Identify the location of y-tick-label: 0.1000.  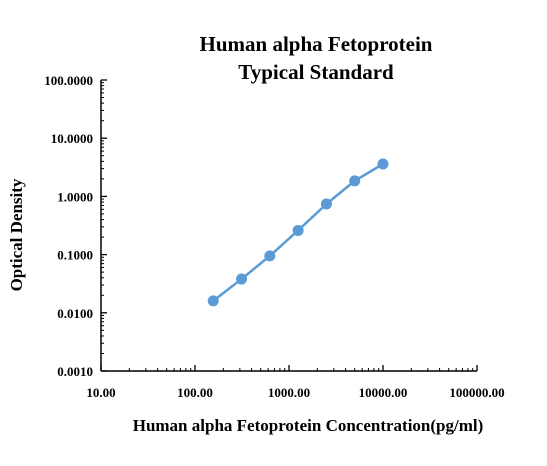
(75, 255).